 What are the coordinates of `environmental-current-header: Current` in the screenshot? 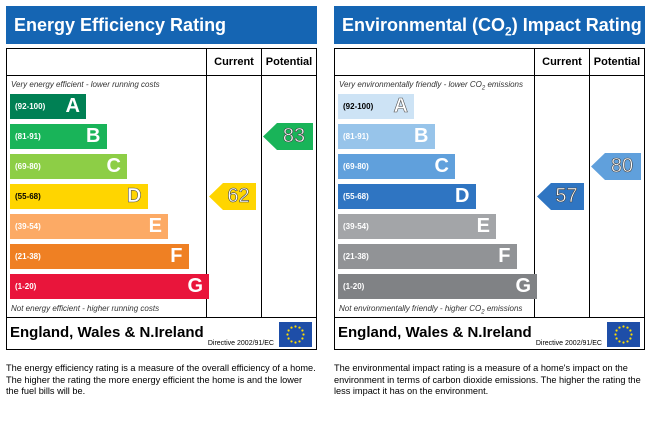 It's located at (562, 62).